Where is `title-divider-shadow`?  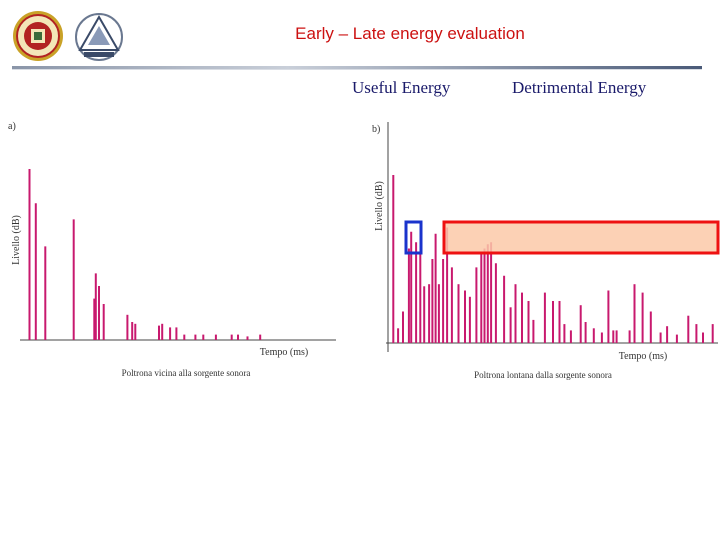
title-divider-shadow is located at coordinates (357, 69).